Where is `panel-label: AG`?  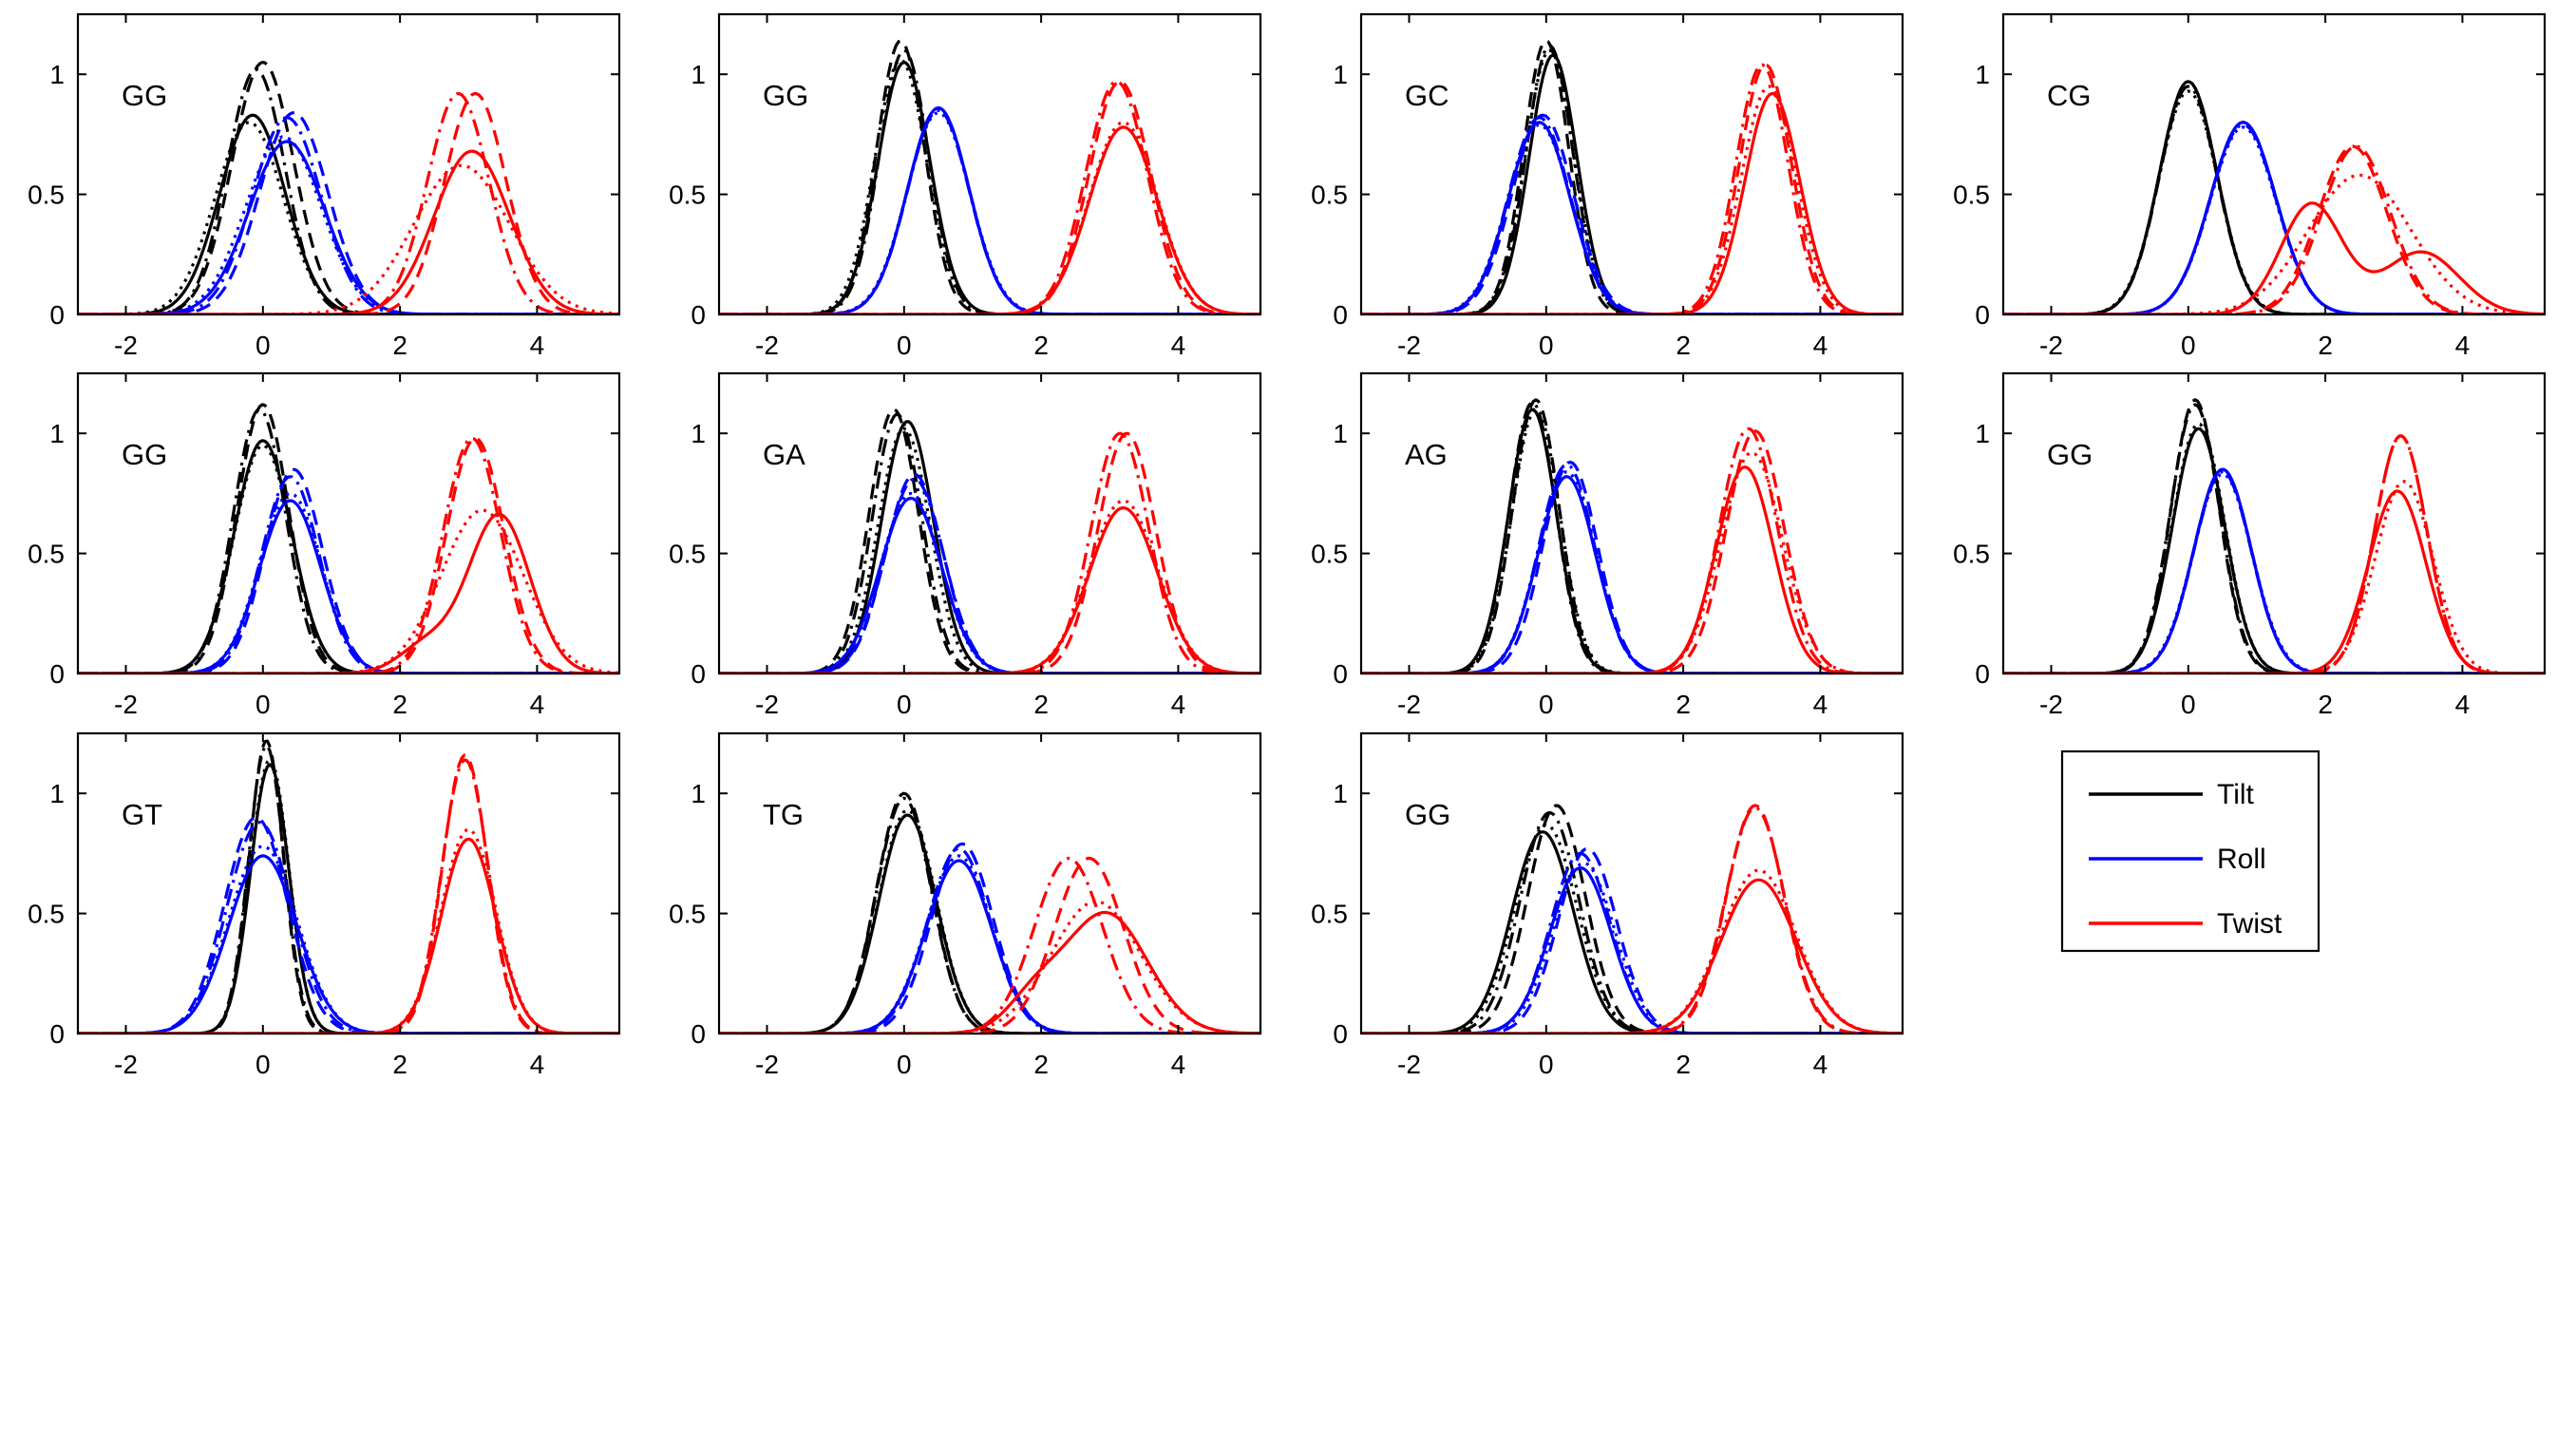
panel-label: AG is located at coordinates (1426, 454).